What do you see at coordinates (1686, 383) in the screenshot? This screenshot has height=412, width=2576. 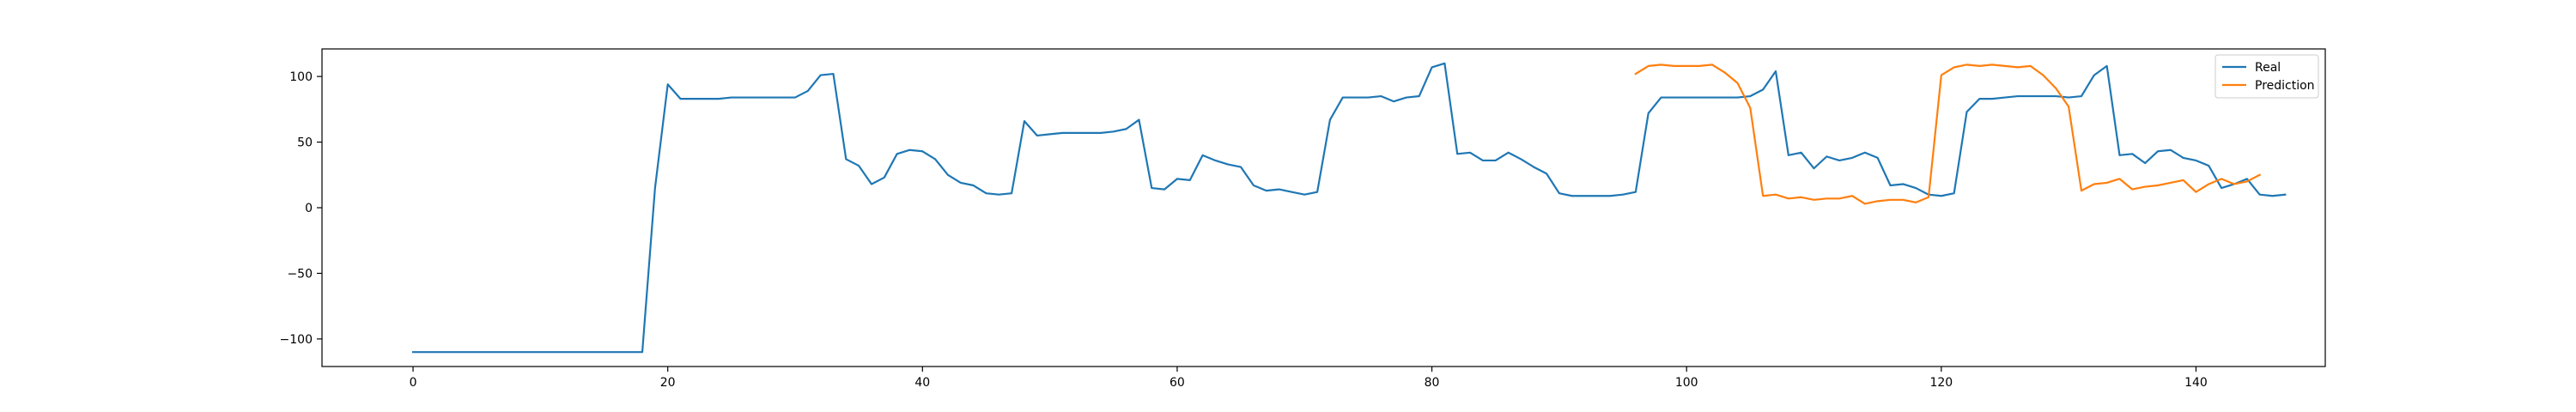 I see `x-tick-label: 100` at bounding box center [1686, 383].